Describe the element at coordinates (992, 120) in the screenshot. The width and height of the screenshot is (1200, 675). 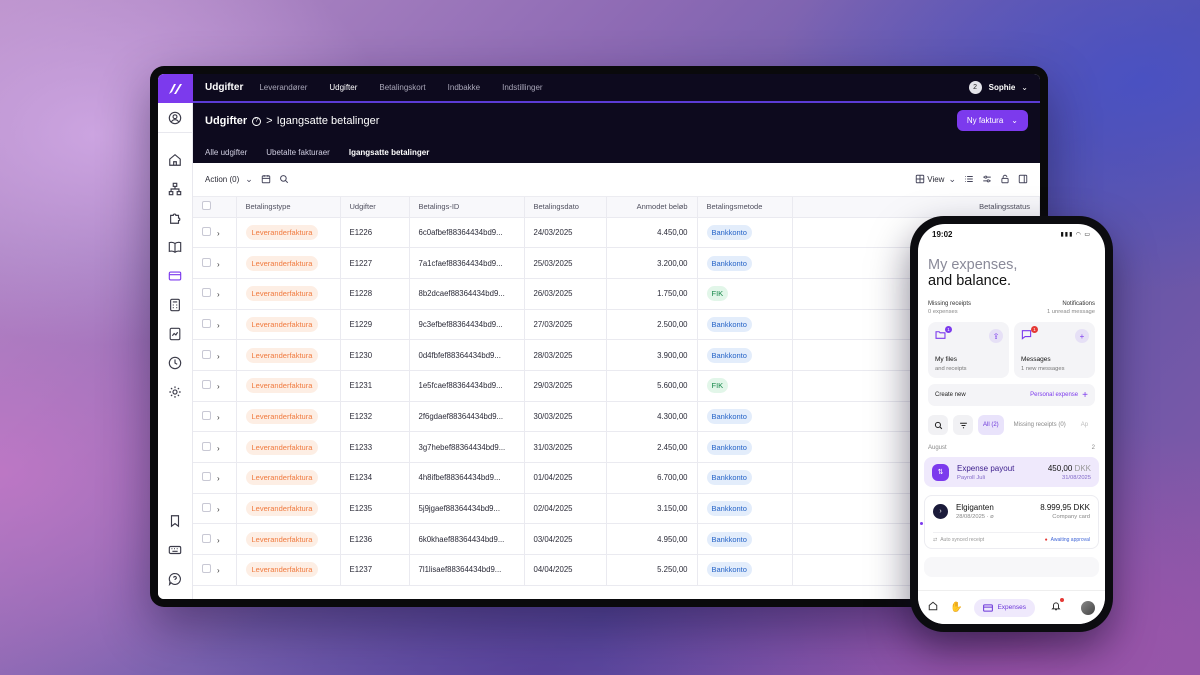
I see `new-invoice-button: Ny faktura ⌄` at that location.